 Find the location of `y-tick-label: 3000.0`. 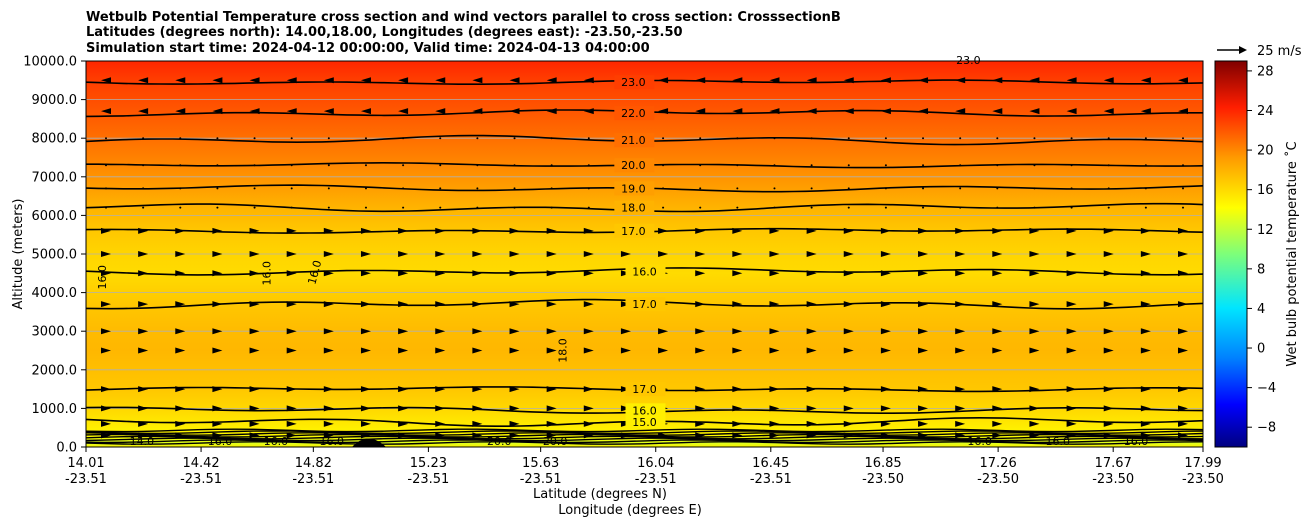

y-tick-label: 3000.0 is located at coordinates (55, 332).